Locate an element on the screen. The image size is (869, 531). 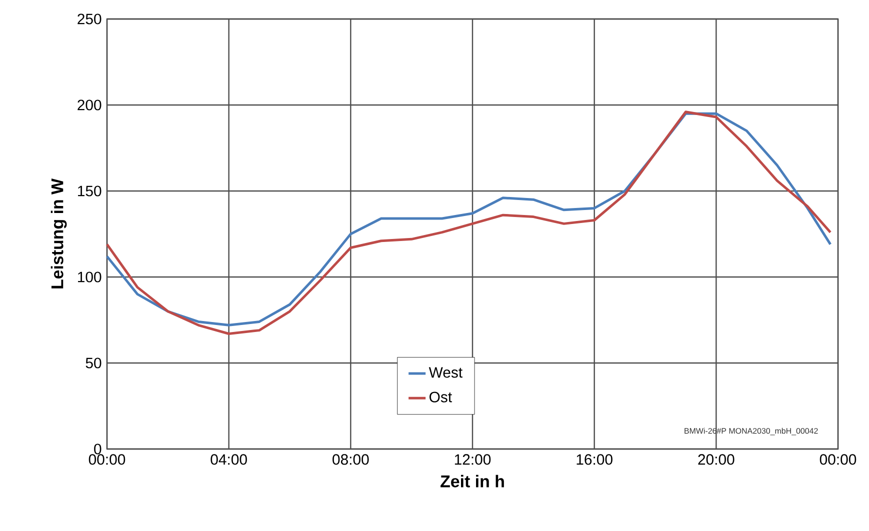
y-tick-label: 200 is located at coordinates (90, 105).